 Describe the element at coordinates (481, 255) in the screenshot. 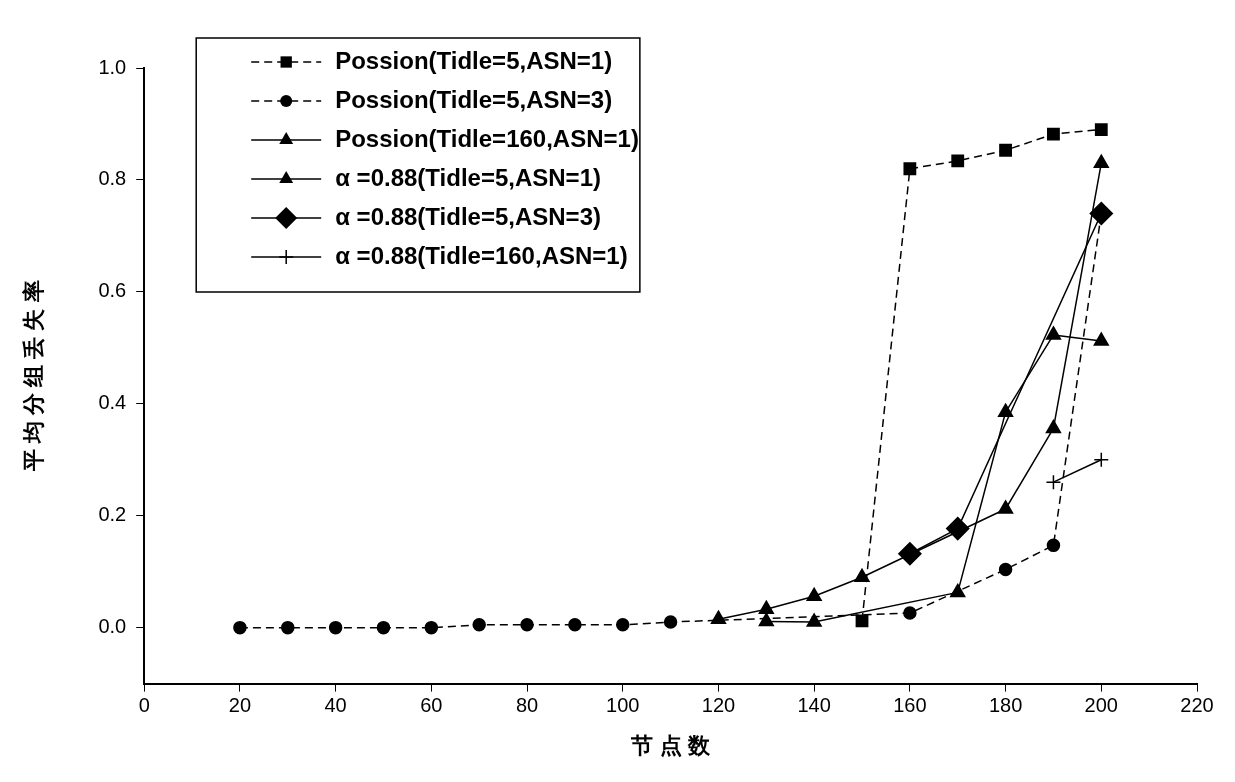

I see `legend-label: α =0.88(Tidle=160,ASN=1)` at that location.